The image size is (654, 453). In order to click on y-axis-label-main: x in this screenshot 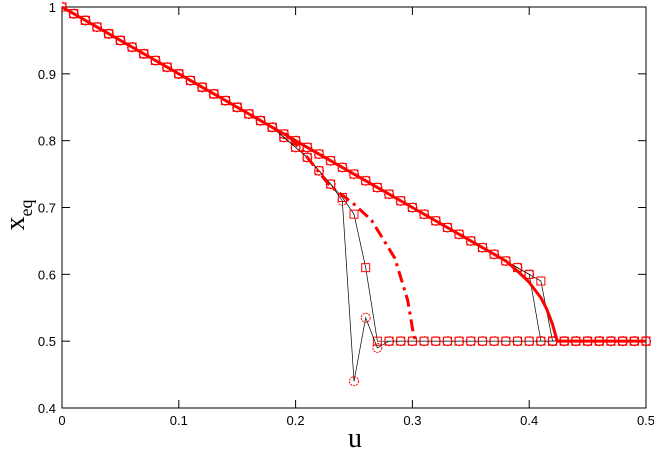, I will do `click(15, 224)`.